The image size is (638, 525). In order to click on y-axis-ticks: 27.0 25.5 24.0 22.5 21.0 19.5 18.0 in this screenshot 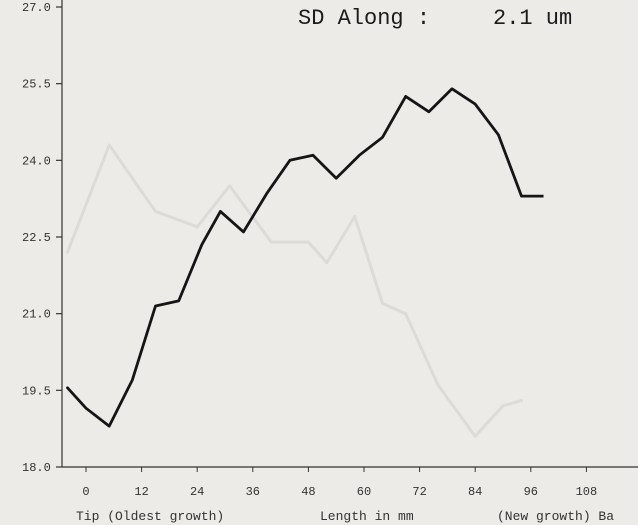, I will do `click(42, 238)`.